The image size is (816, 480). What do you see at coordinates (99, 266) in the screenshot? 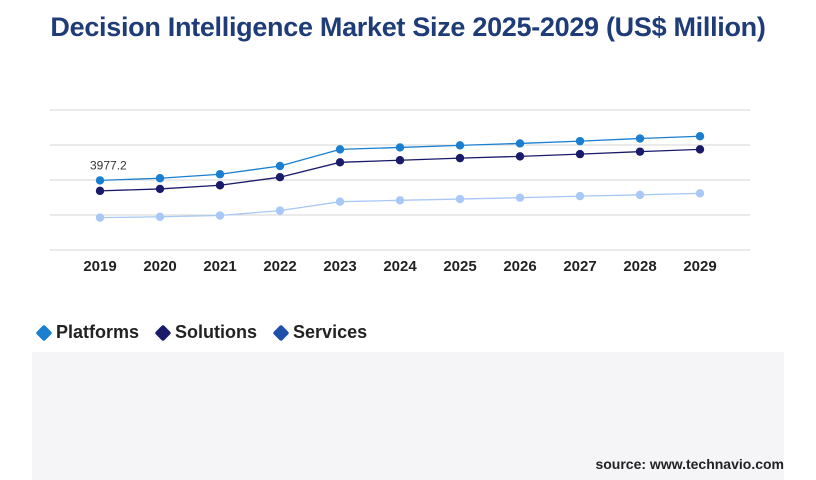
I see `x-tick-label: 2019` at bounding box center [99, 266].